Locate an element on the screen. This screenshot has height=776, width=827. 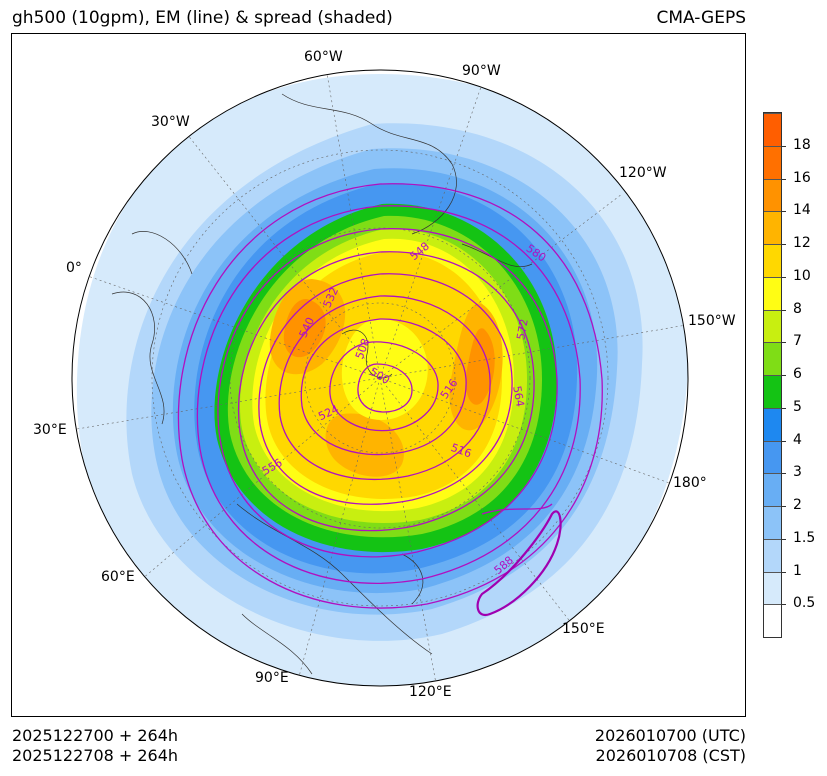
colorbar-tick-label: 1.5 is located at coordinates (804, 537).